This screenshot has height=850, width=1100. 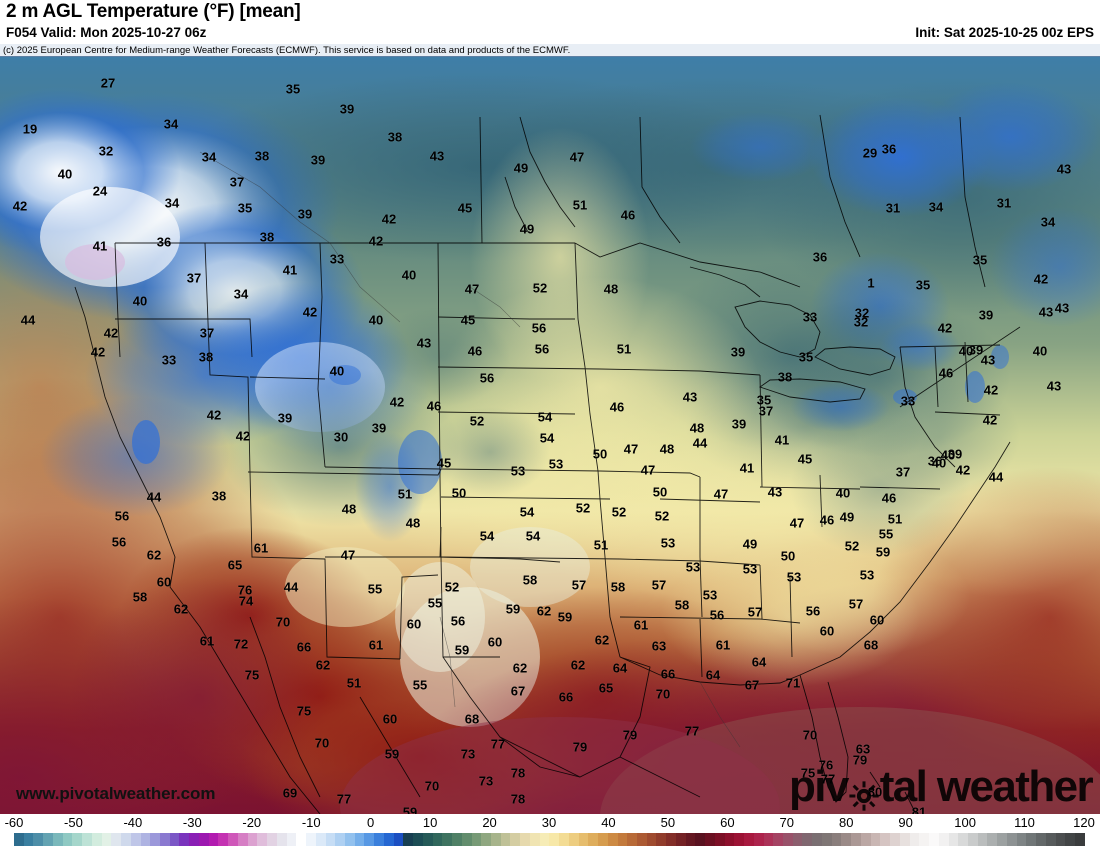 I want to click on init-time-label: Init: Sat 2025-10-25 00z EPS, so click(x=1004, y=32).